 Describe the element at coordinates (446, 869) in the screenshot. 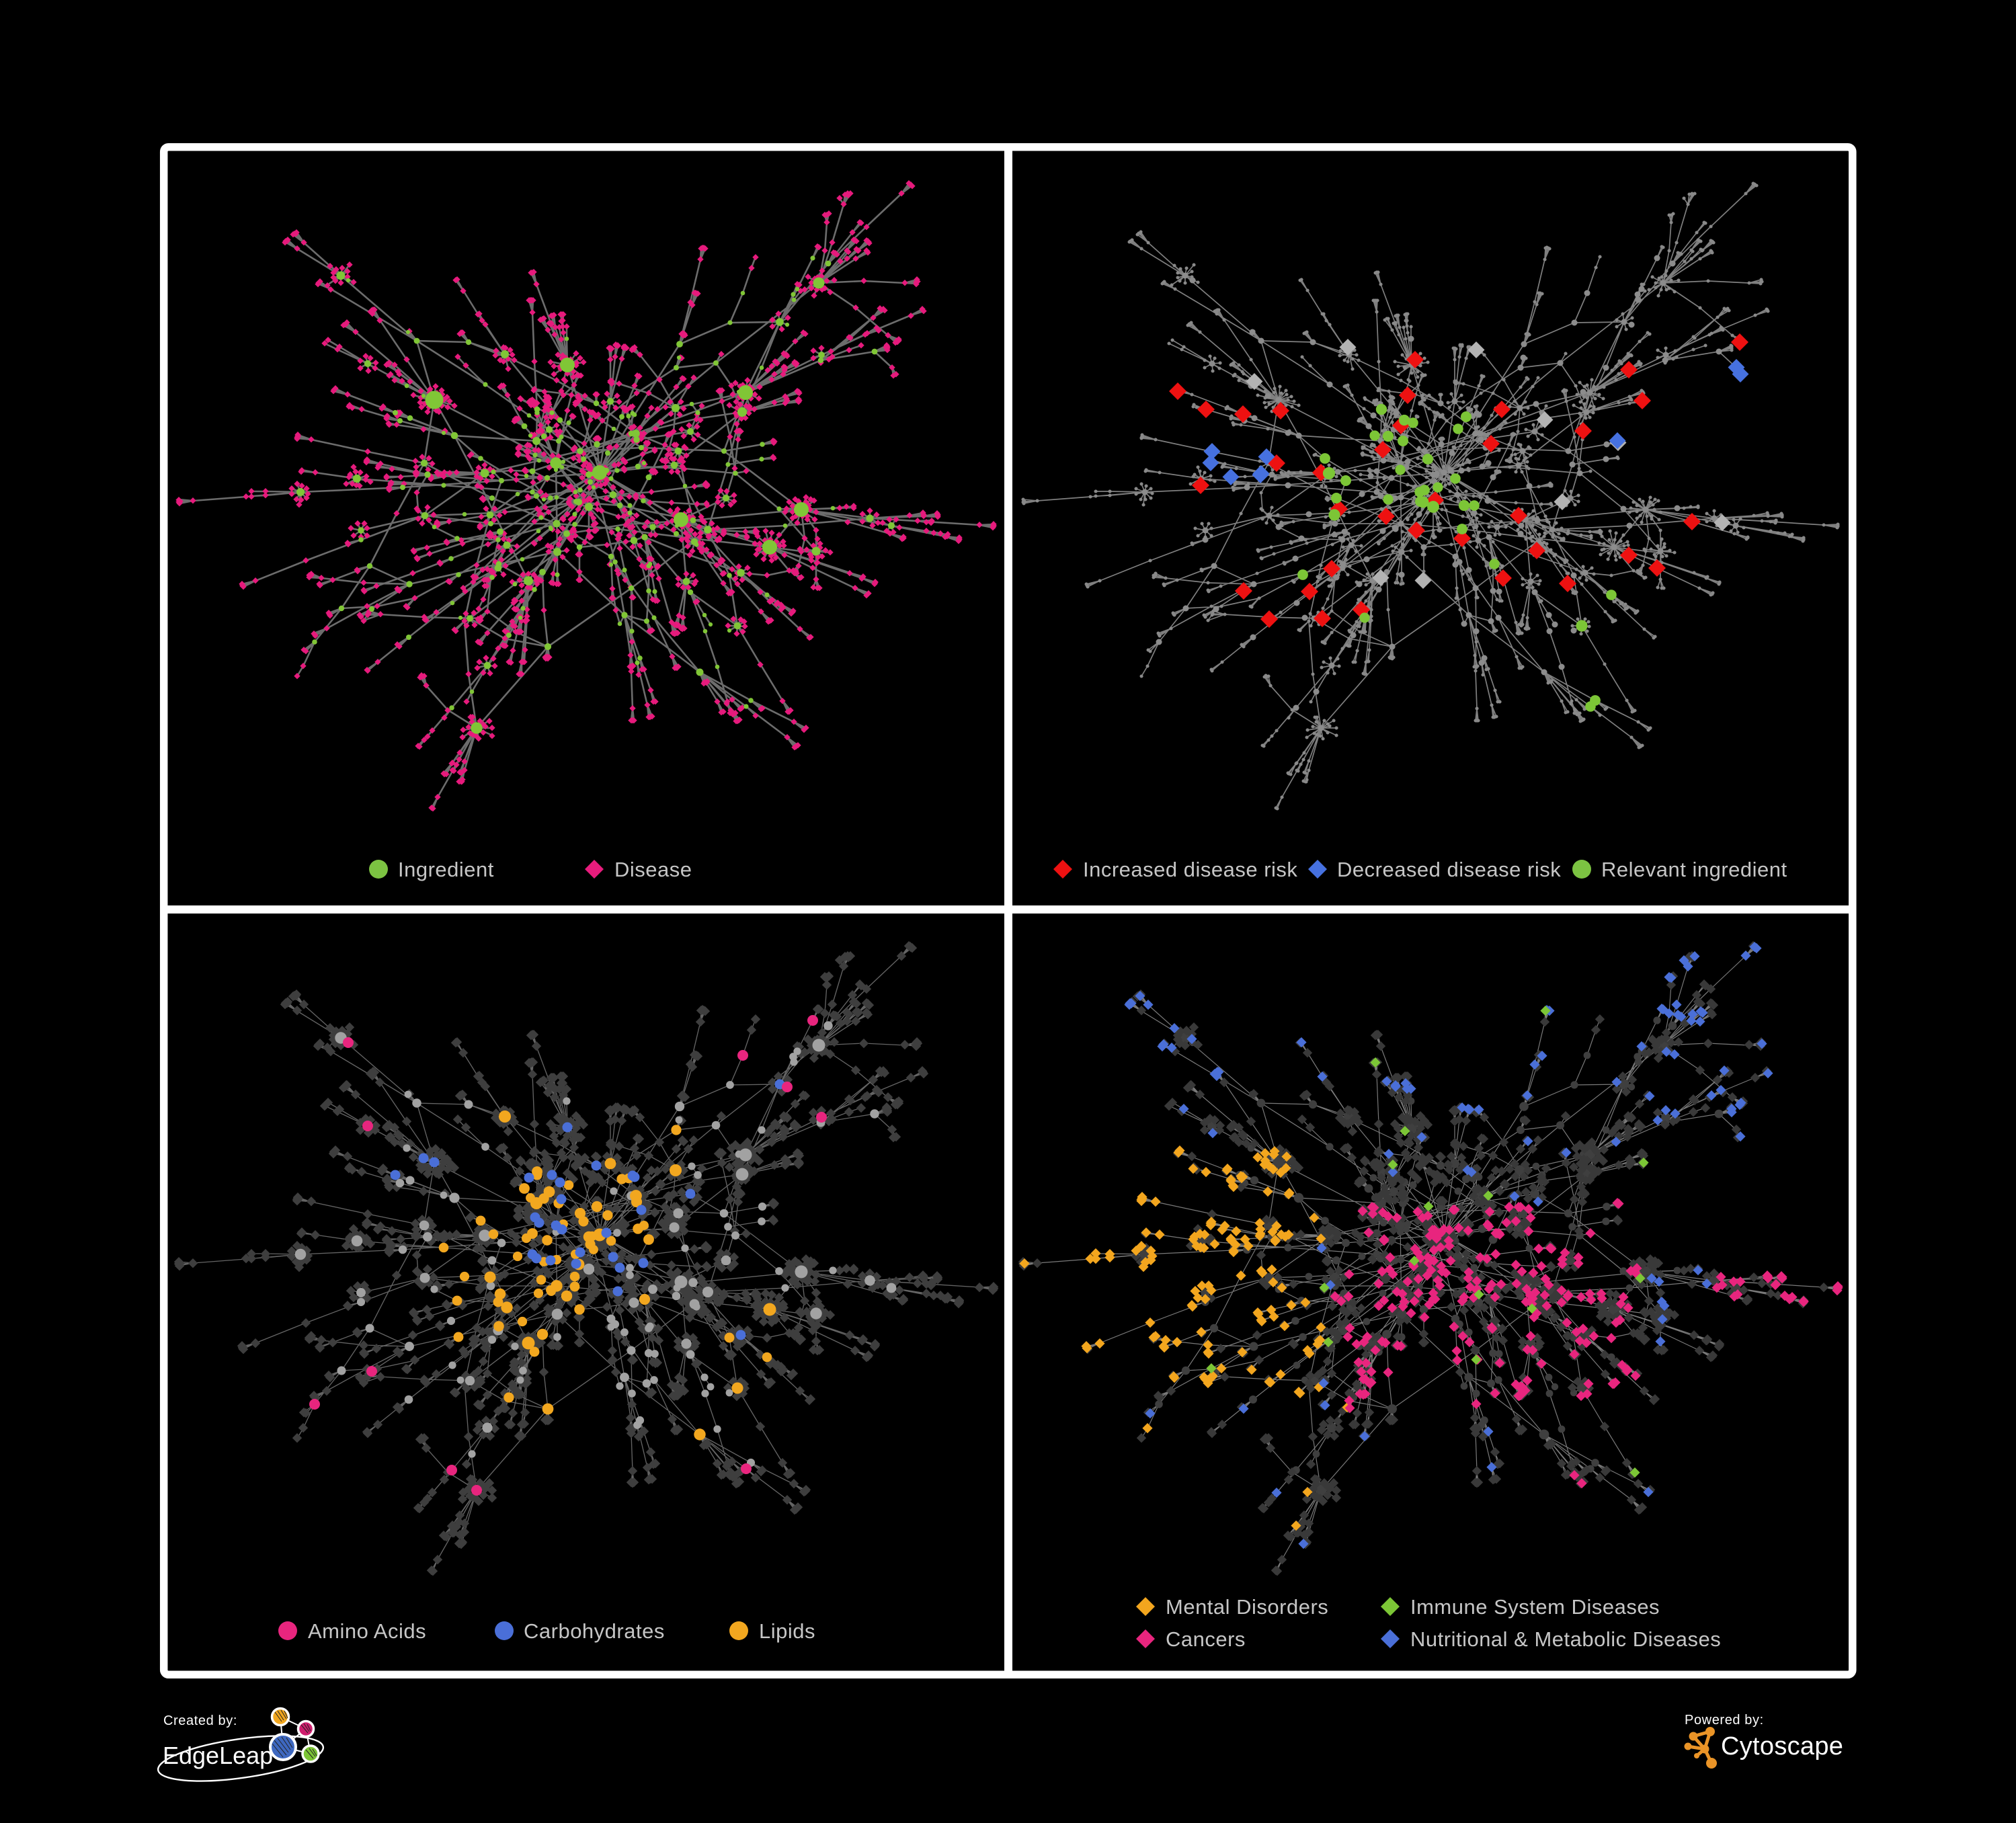

I see `svg-text: Ingredient` at that location.